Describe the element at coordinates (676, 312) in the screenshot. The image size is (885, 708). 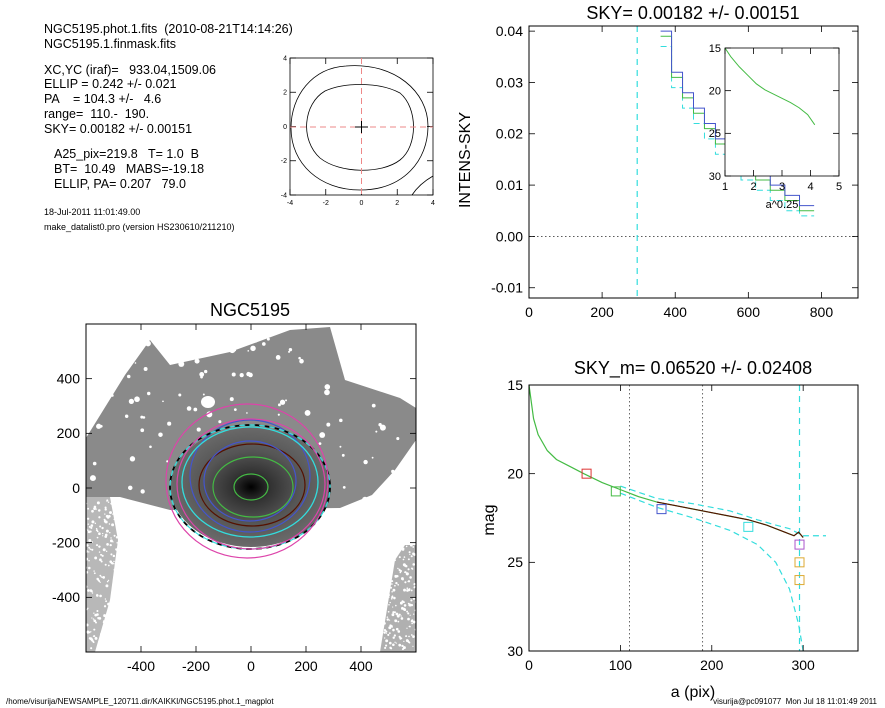
I see `x-tick-label: 400` at that location.